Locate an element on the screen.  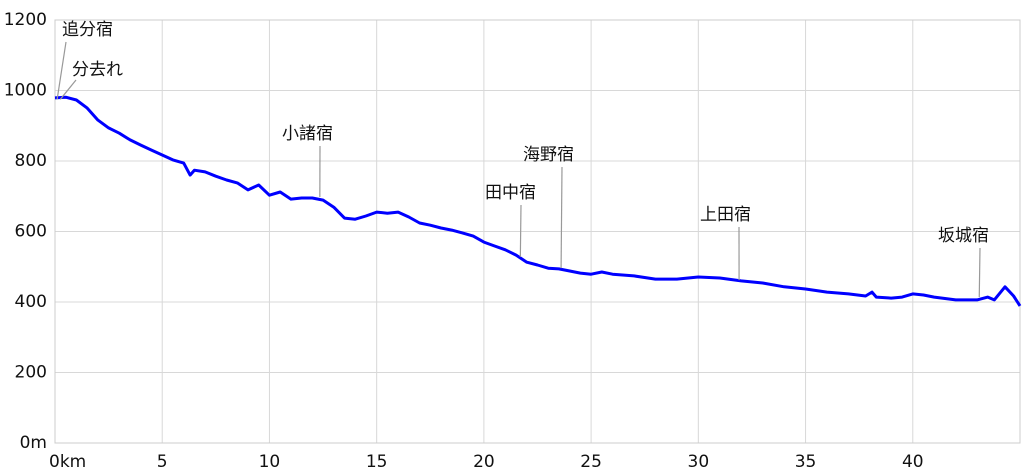
y-tick-label: 1000 is located at coordinates (25, 91).